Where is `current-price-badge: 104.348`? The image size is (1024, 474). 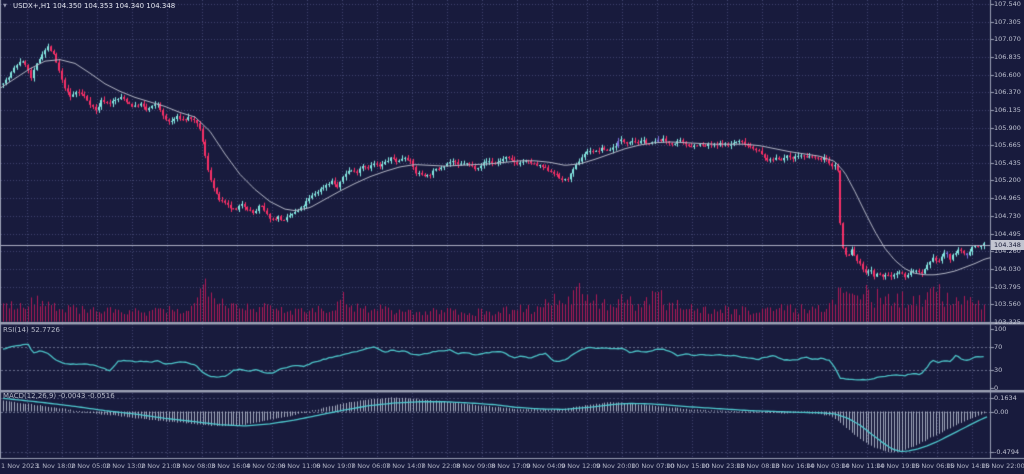
current-price-badge: 104.348 is located at coordinates (1007, 244).